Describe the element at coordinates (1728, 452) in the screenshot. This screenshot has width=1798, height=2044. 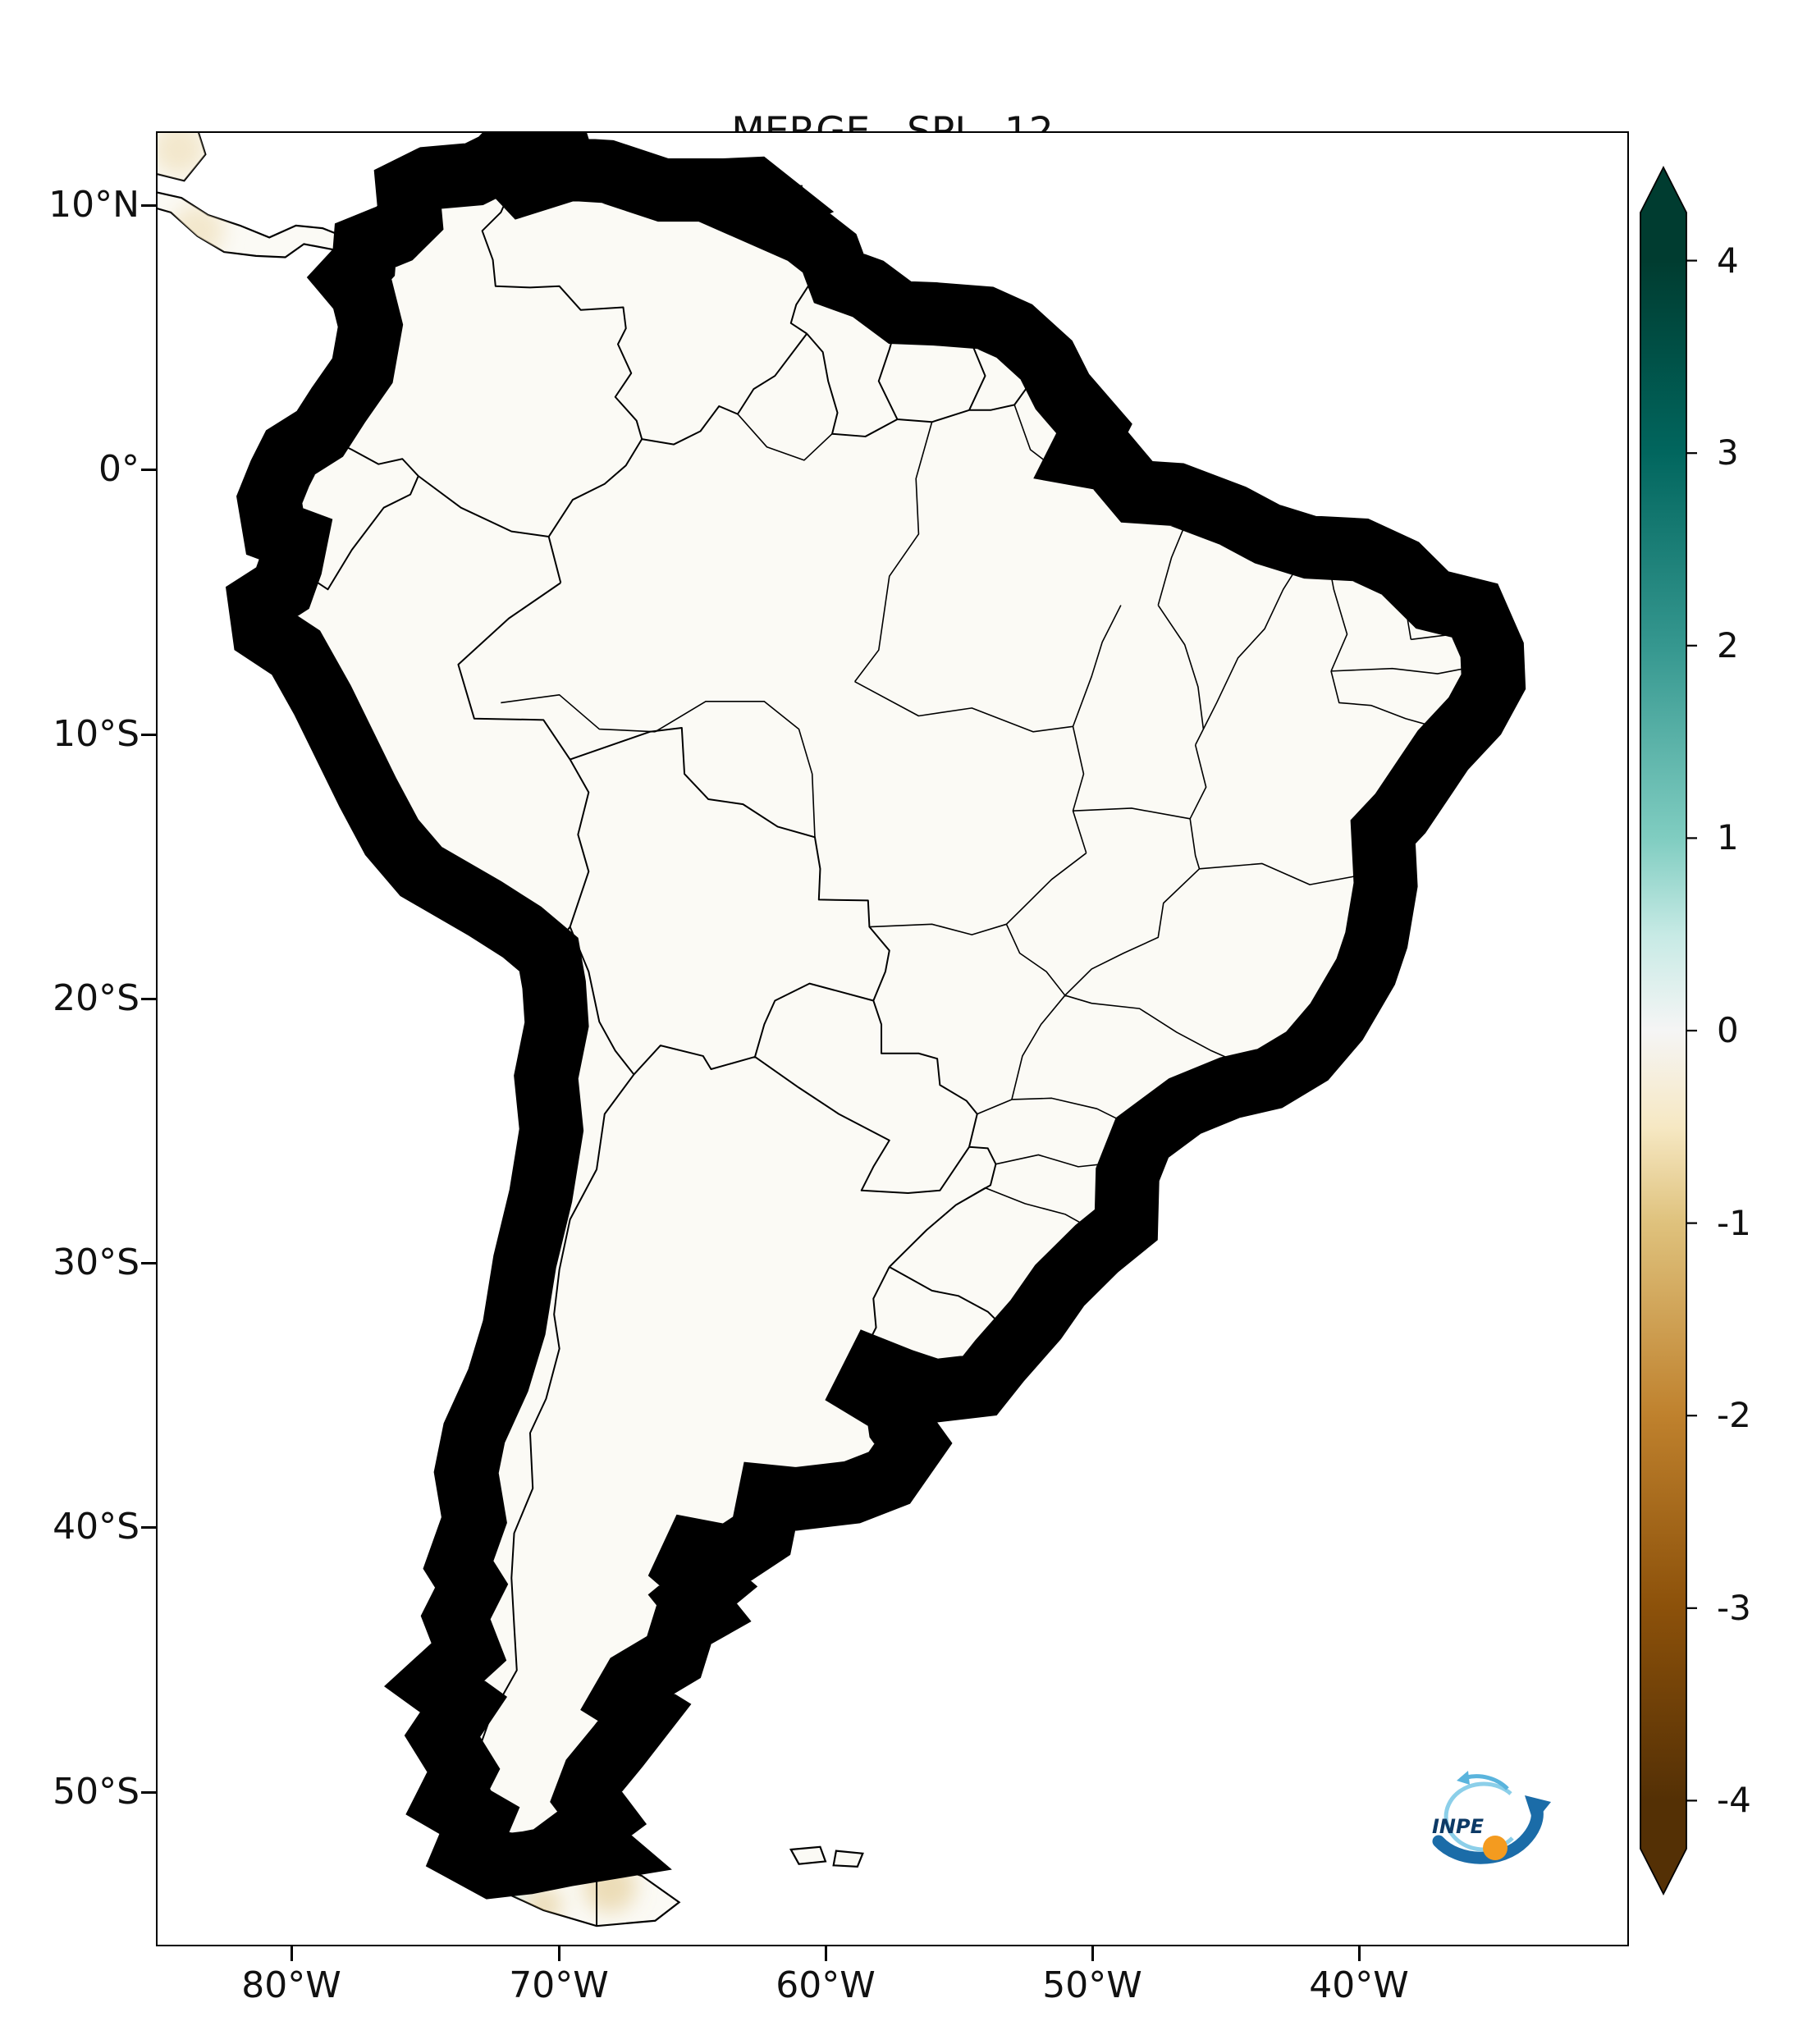
I see `colorbar-label-3: 3` at that location.